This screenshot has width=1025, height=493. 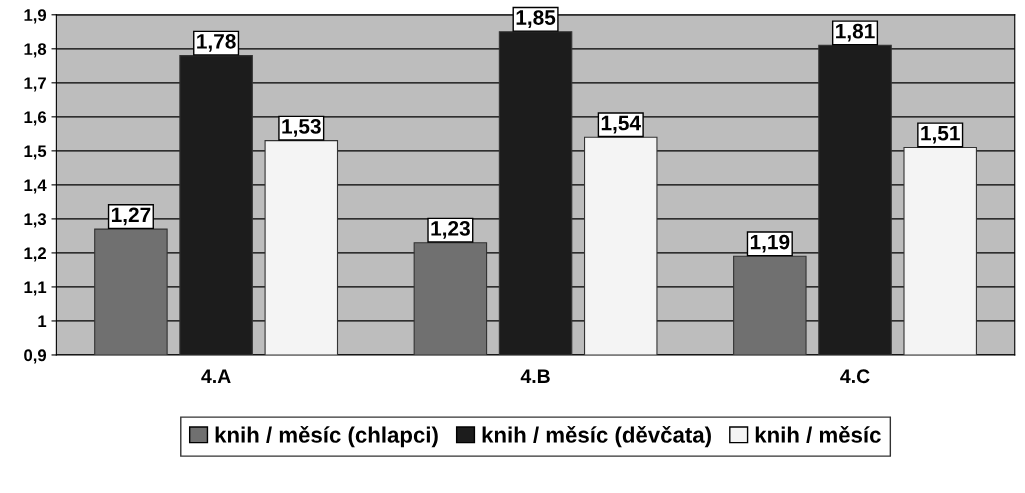 I want to click on data-label: 1,54, so click(x=621, y=124).